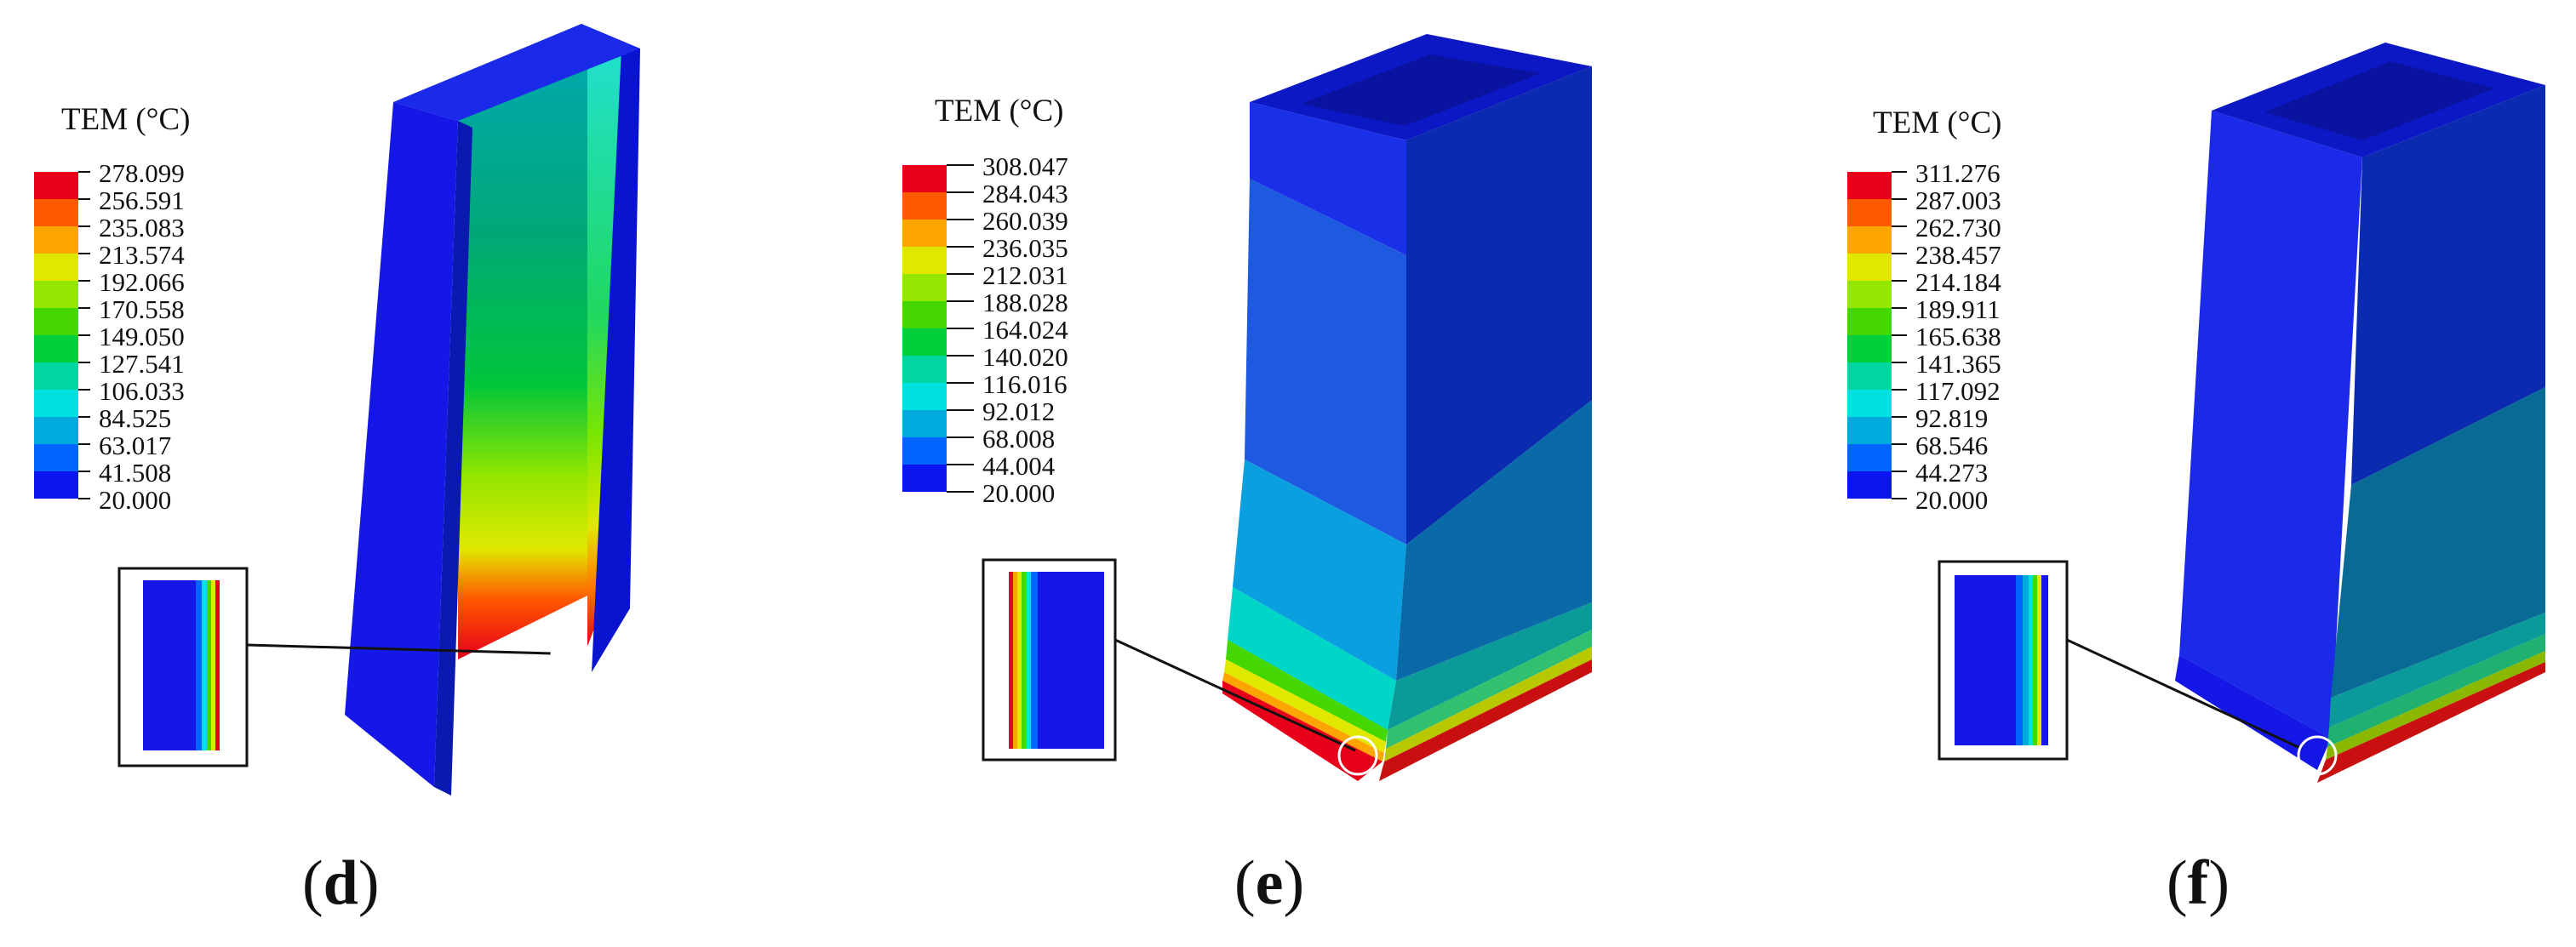 This screenshot has width=2576, height=947. What do you see at coordinates (571, 655) in the screenshot?
I see `zoom-circle-d` at bounding box center [571, 655].